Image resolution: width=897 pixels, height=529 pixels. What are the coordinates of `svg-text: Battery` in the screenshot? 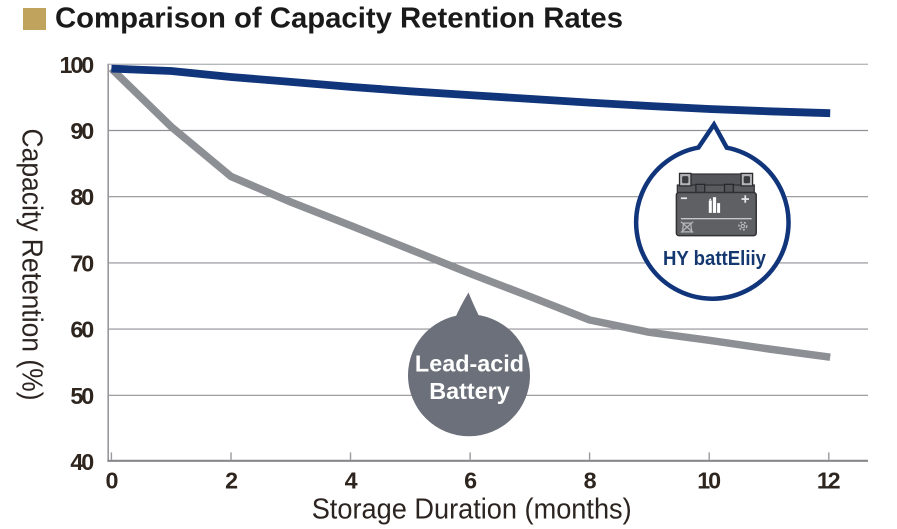 It's located at (469, 391).